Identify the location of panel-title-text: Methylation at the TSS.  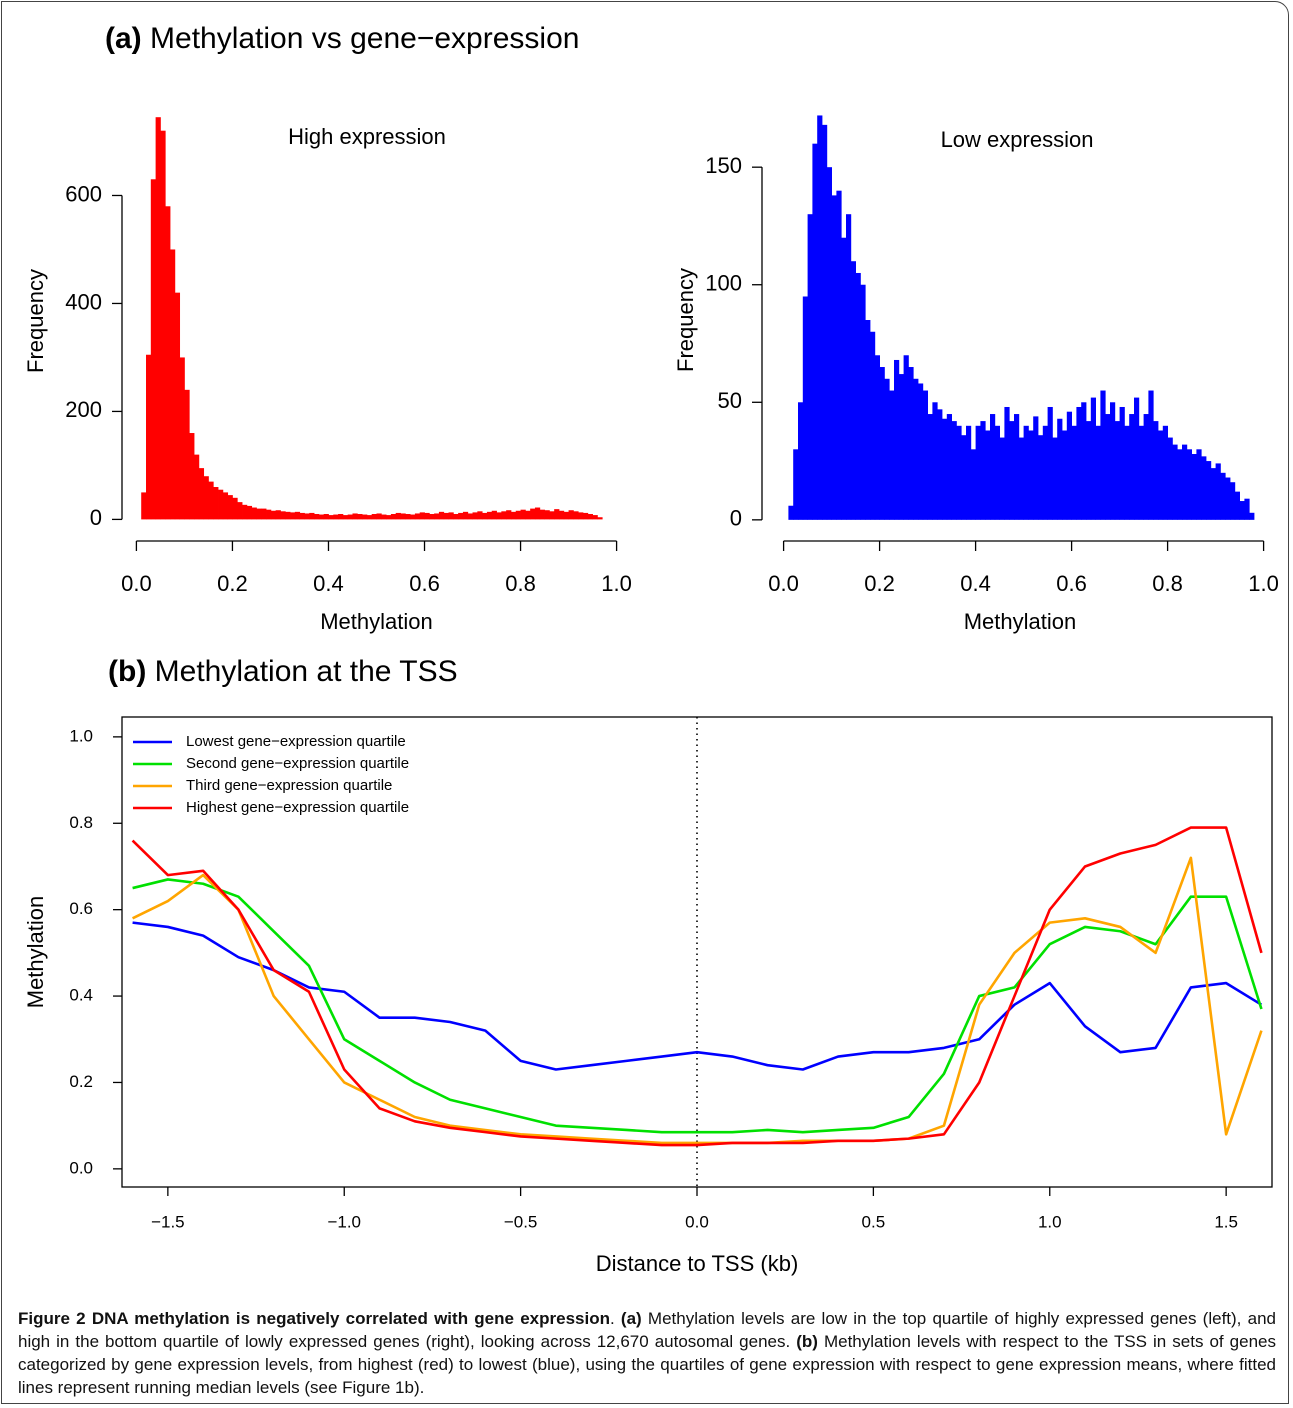
(306, 671).